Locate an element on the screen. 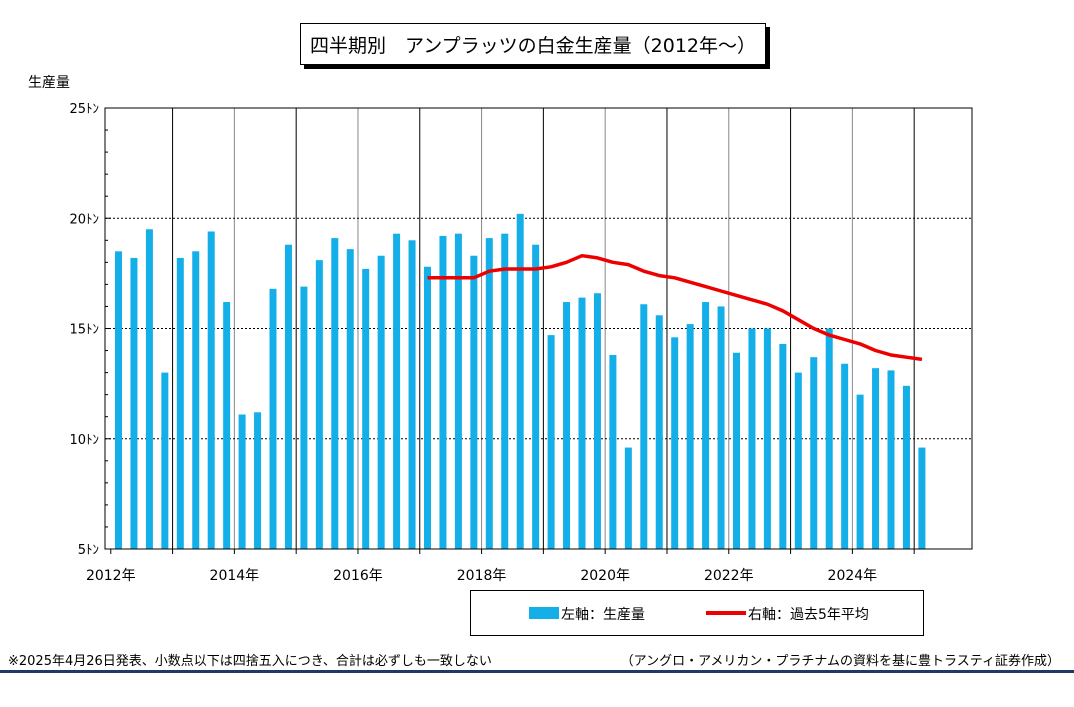 This screenshot has width=1074, height=707. chart-title-text: 四半期別 アンプラッツの白金生産量（2012年～） is located at coordinates (533, 45).